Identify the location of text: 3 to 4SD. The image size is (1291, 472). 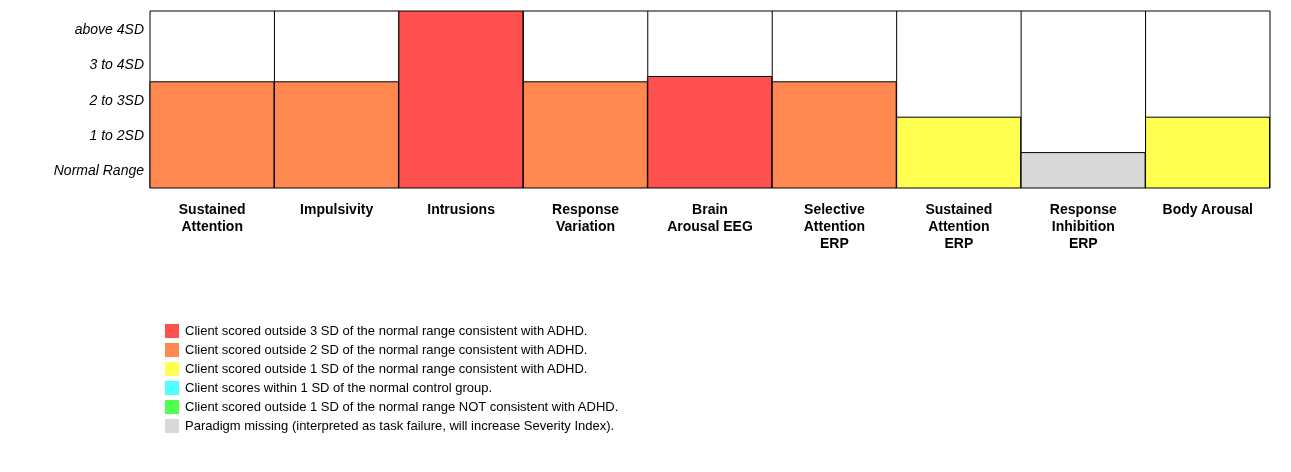
(116, 64).